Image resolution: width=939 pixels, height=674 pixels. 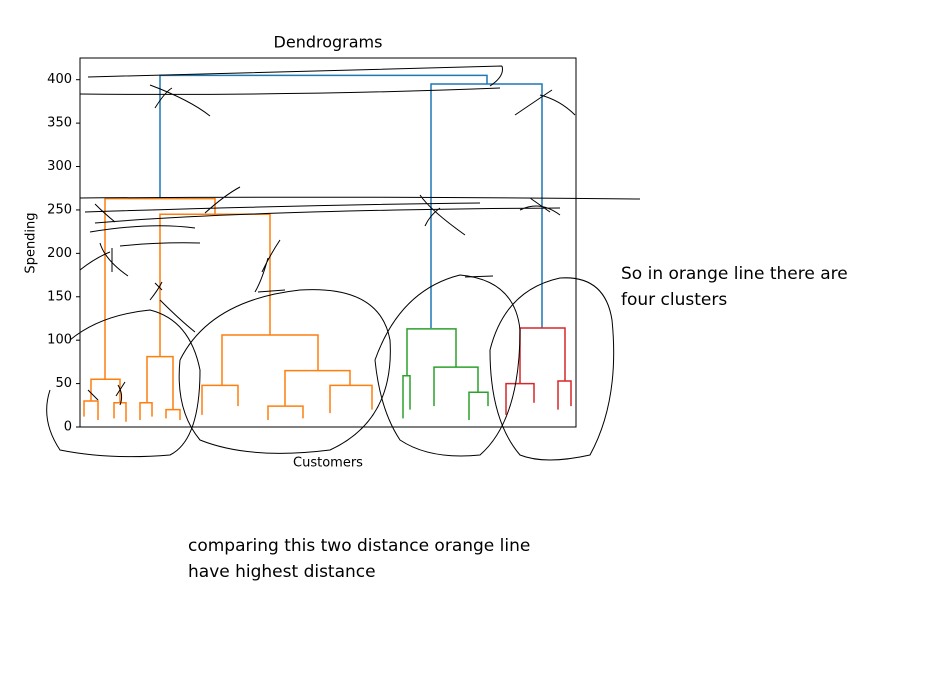 What do you see at coordinates (59, 209) in the screenshot?
I see `y-tick-label: 250` at bounding box center [59, 209].